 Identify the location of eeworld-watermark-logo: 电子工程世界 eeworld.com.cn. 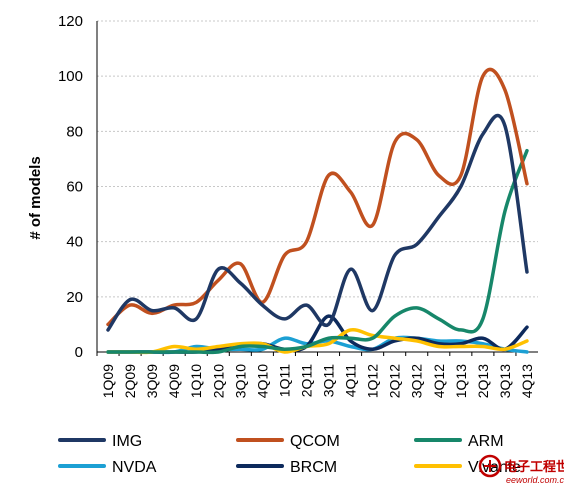
(521, 469).